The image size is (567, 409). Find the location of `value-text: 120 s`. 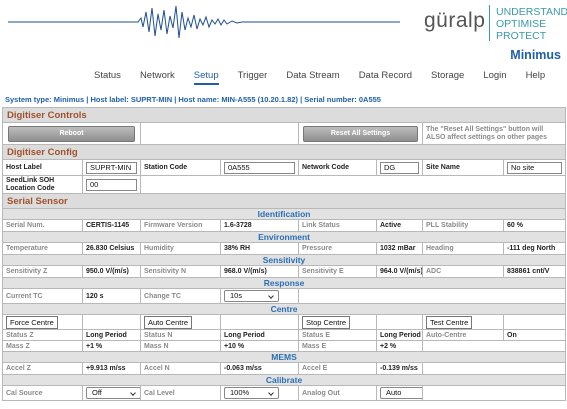

value-text: 120 s is located at coordinates (95, 296).